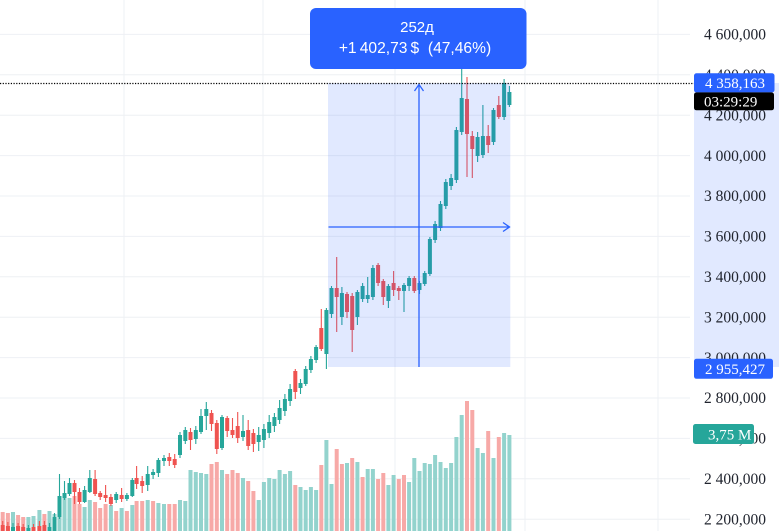 The width and height of the screenshot is (779, 531). What do you see at coordinates (735, 398) in the screenshot?
I see `svg-text: 2 800,000` at bounding box center [735, 398].